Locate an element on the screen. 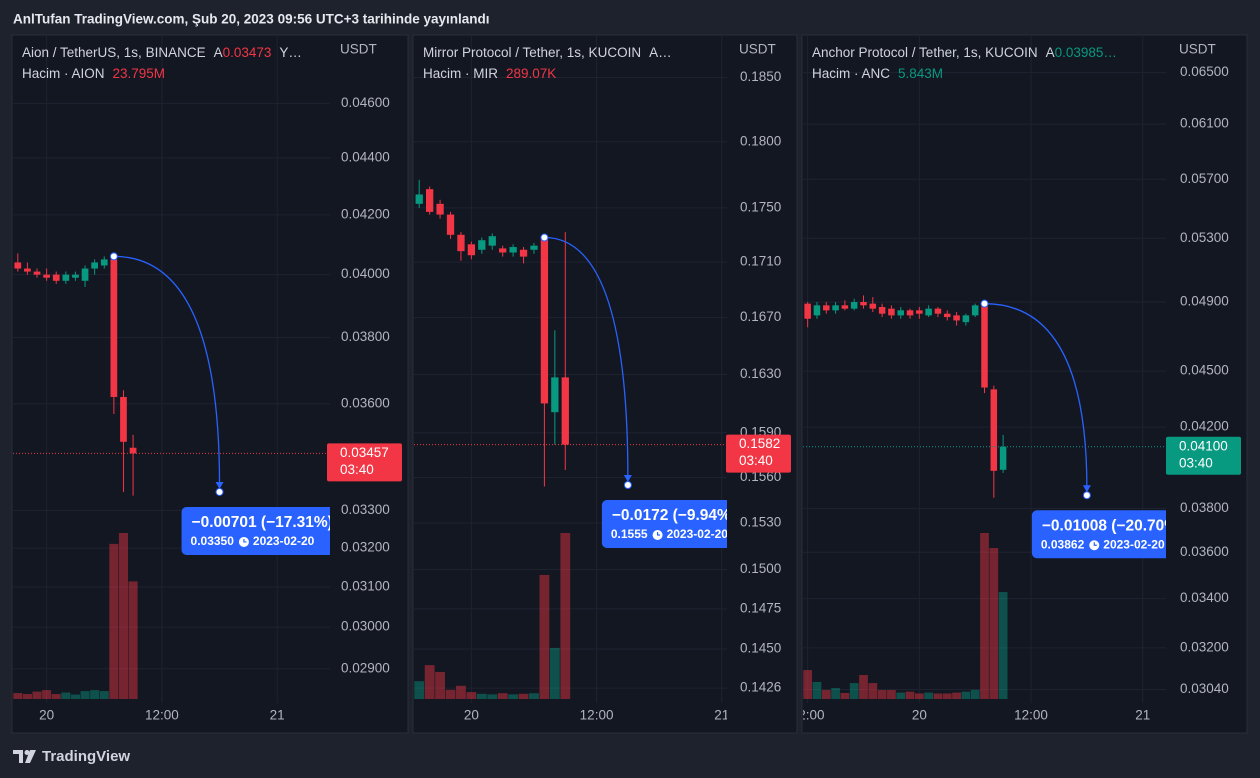 This screenshot has width=1260, height=778. open-value: 0.03473 is located at coordinates (247, 52).